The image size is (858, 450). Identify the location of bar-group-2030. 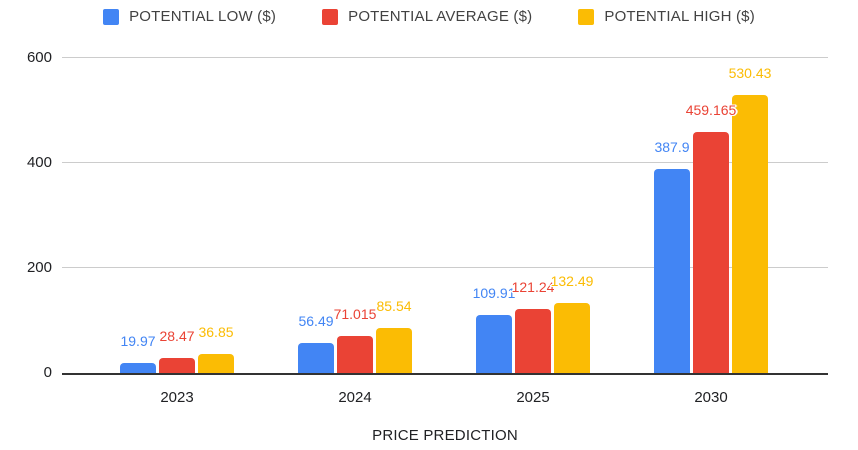
(711, 215).